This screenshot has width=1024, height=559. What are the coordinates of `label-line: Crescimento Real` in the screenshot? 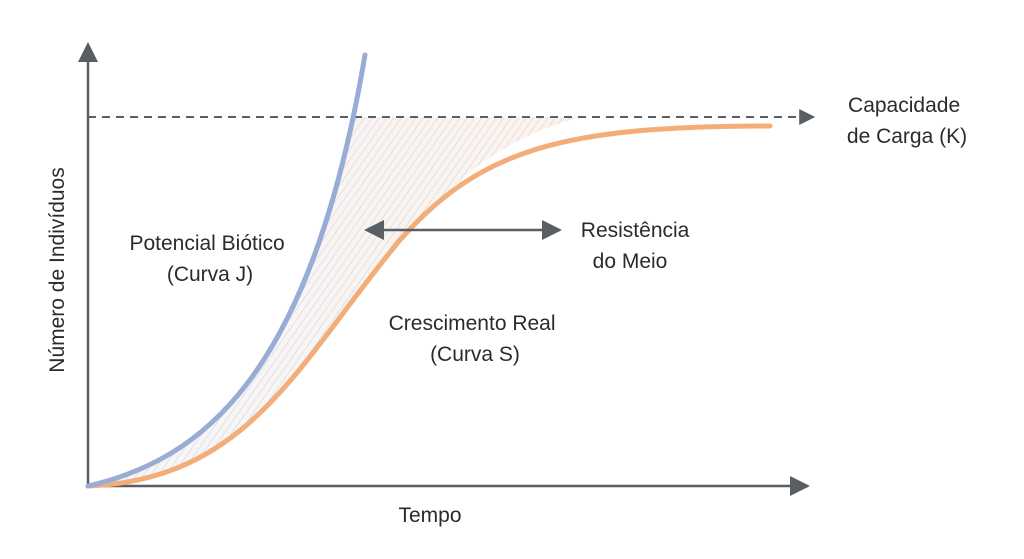 It's located at (472, 323).